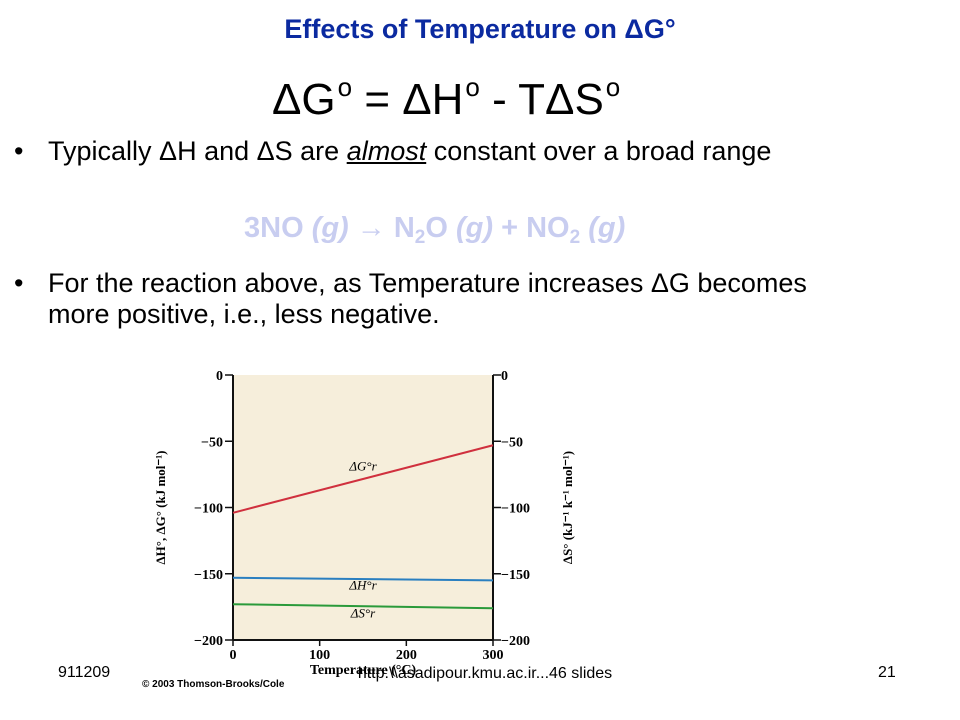 Image resolution: width=960 pixels, height=720 pixels. I want to click on reaction-equation: 3NO (g) → N2O (g) + NO2 (g), so click(434, 230).